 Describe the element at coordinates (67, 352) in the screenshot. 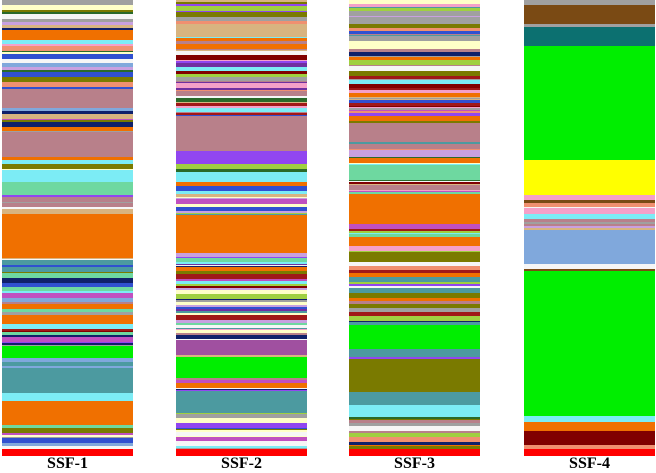

I see `band-green` at that location.